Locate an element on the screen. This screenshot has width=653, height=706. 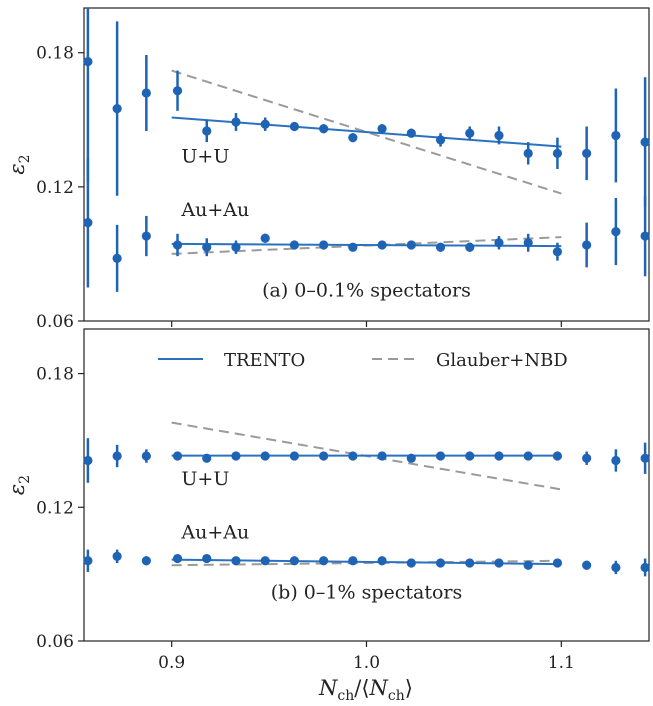
x-axis-label: Nch/⟨Nch⟩ is located at coordinates (365, 690).